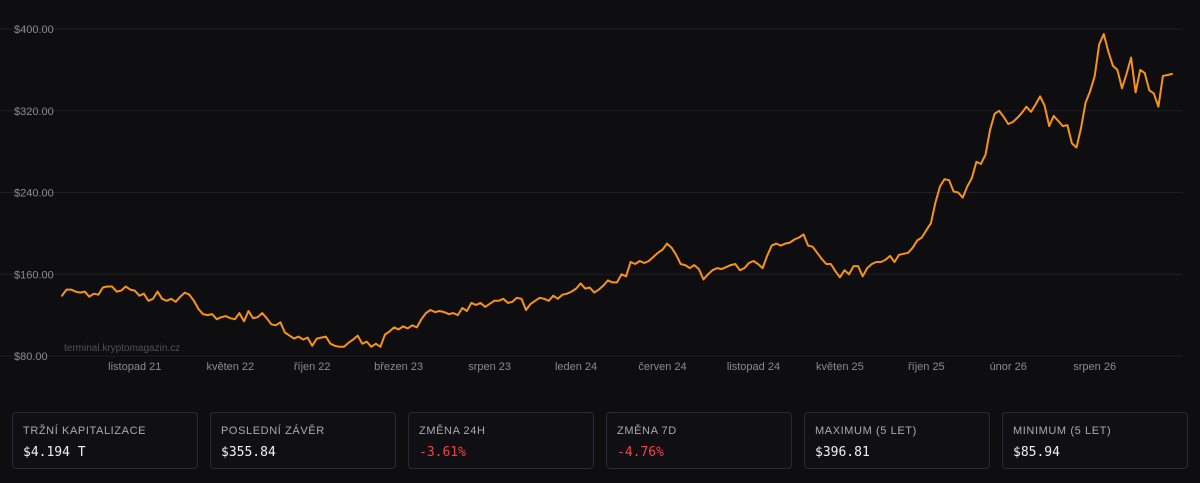 The image size is (1200, 483). I want to click on stat-label: Poslední závěr, so click(273, 431).